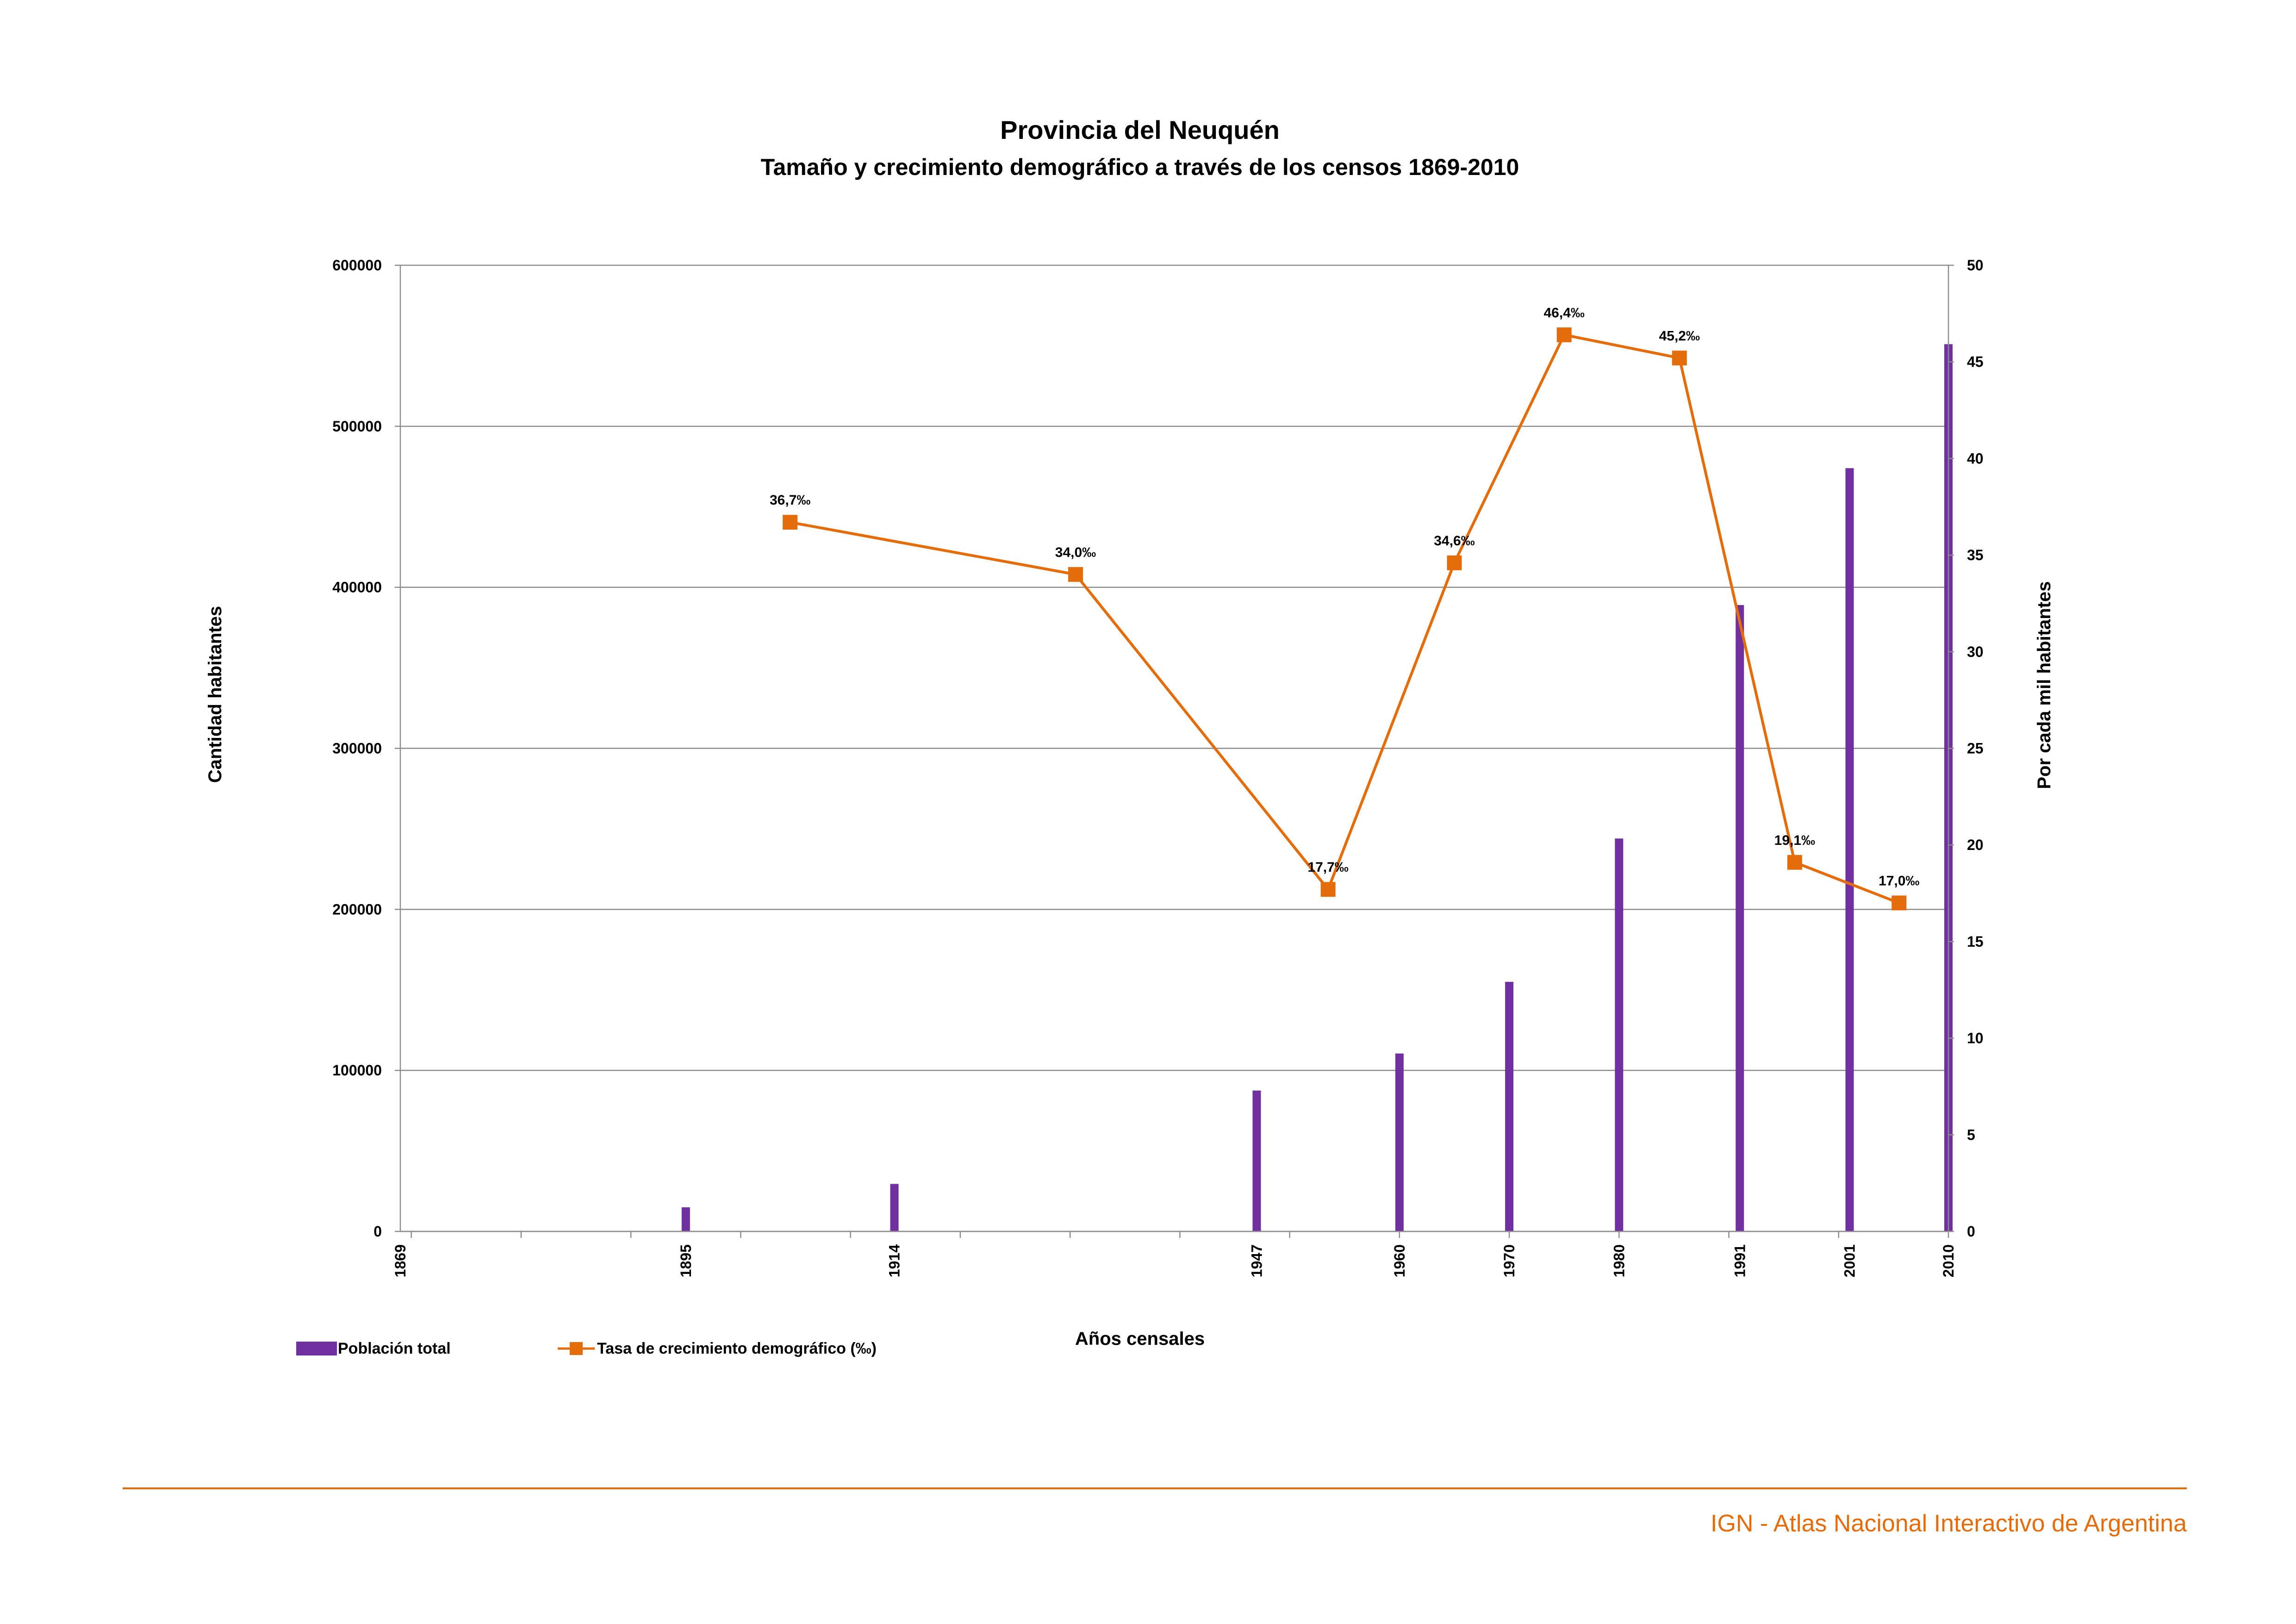 This screenshot has height=1624, width=2296. Describe the element at coordinates (1256, 1260) in the screenshot. I see `x-tick-label: 1947` at that location.